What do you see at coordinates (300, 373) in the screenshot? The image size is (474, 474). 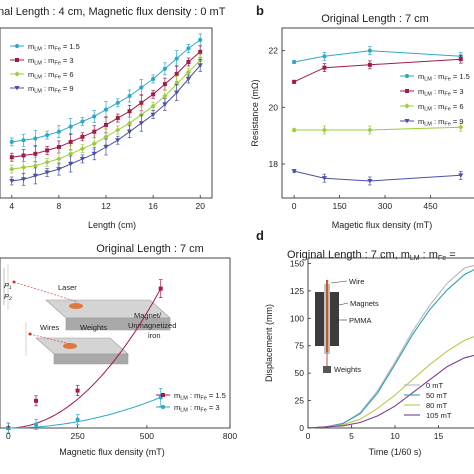 I see `y-tick-label: 50` at bounding box center [300, 373].